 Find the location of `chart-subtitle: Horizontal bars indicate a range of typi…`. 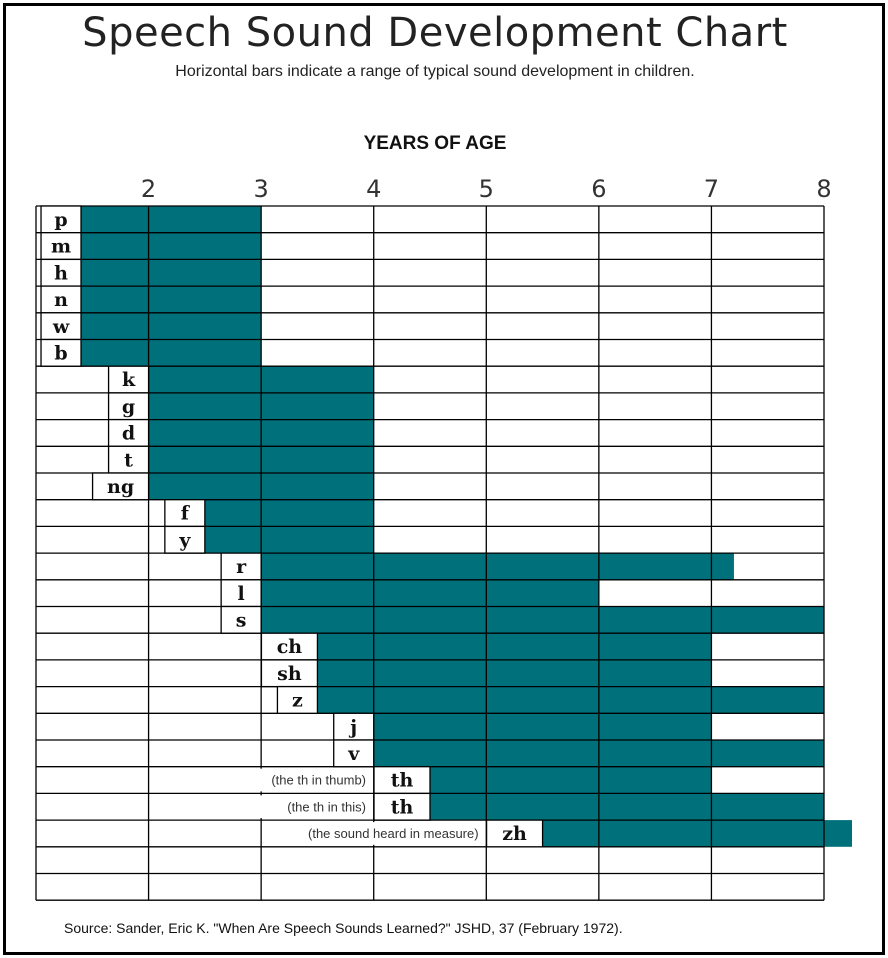

chart-subtitle: Horizontal bars indicate a range of typi… is located at coordinates (435, 71).